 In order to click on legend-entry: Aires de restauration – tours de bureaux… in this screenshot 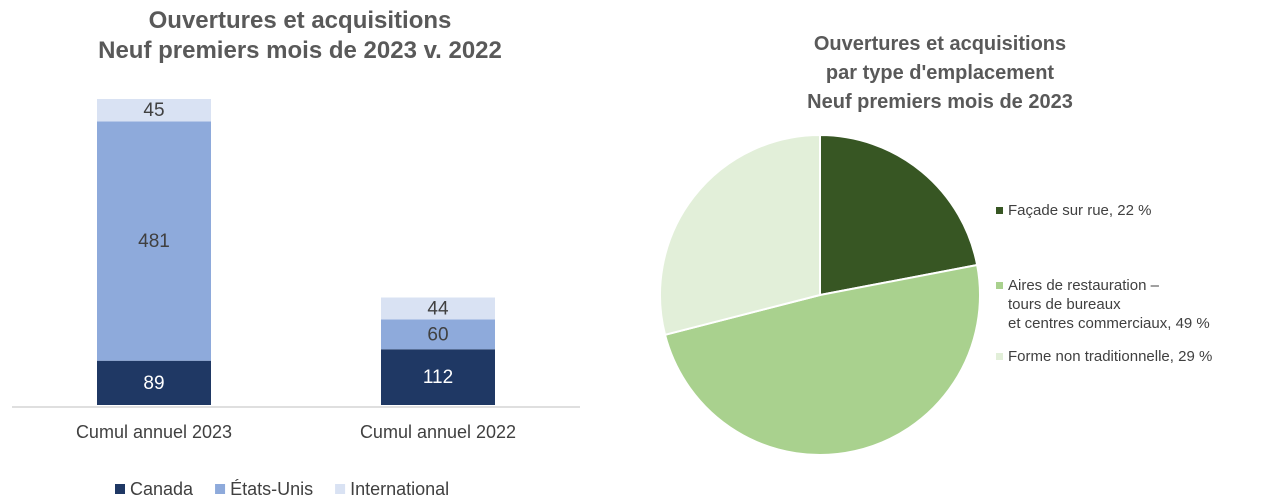, I will do `click(1103, 304)`.